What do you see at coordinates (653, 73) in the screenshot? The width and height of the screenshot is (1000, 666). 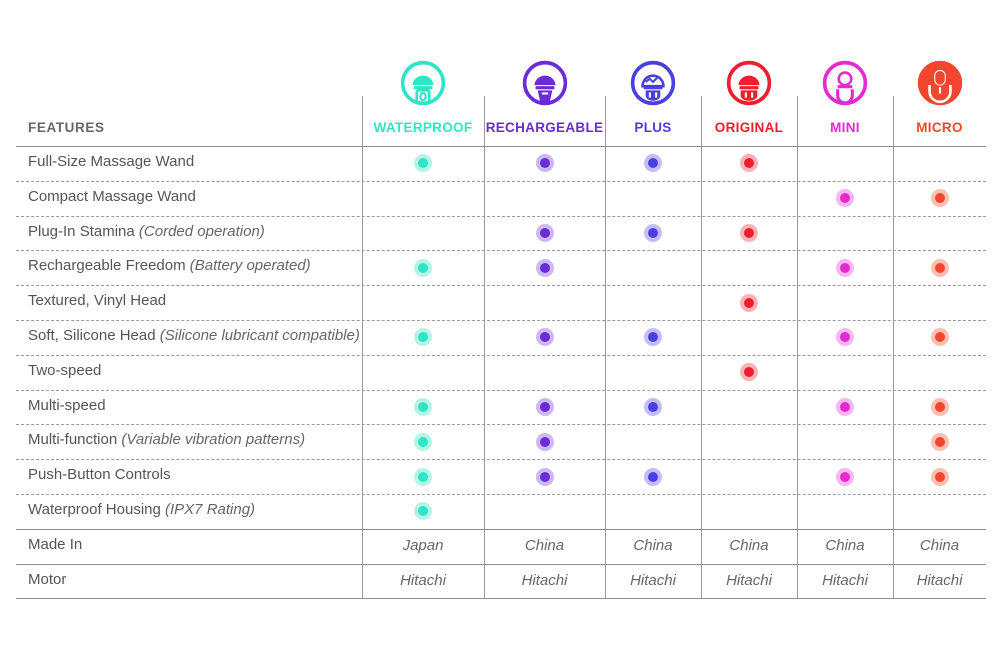 I see `column-header-plus: PLUS` at bounding box center [653, 73].